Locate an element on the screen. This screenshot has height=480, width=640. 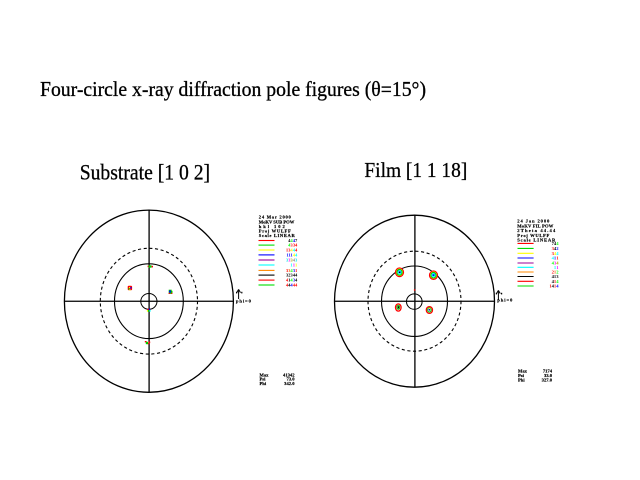
svg-text: 7174 is located at coordinates (548, 371).